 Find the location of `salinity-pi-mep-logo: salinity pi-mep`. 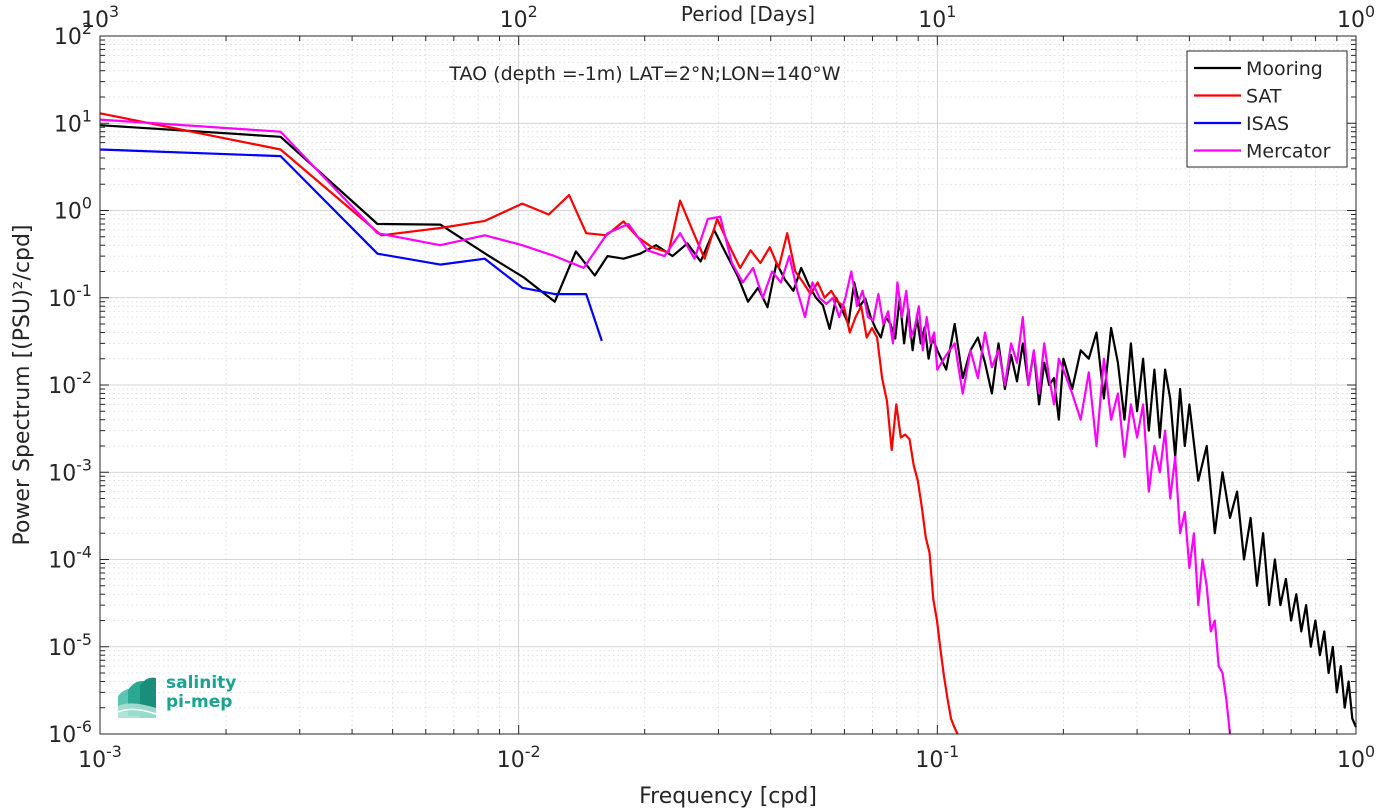

salinity-pi-mep-logo: salinity pi-mep is located at coordinates (186, 697).